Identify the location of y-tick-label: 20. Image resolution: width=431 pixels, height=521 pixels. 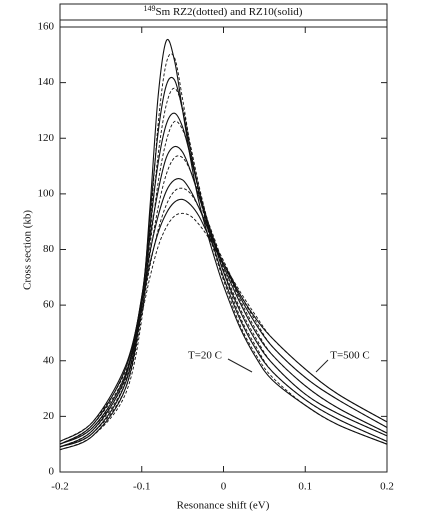
(49, 416).